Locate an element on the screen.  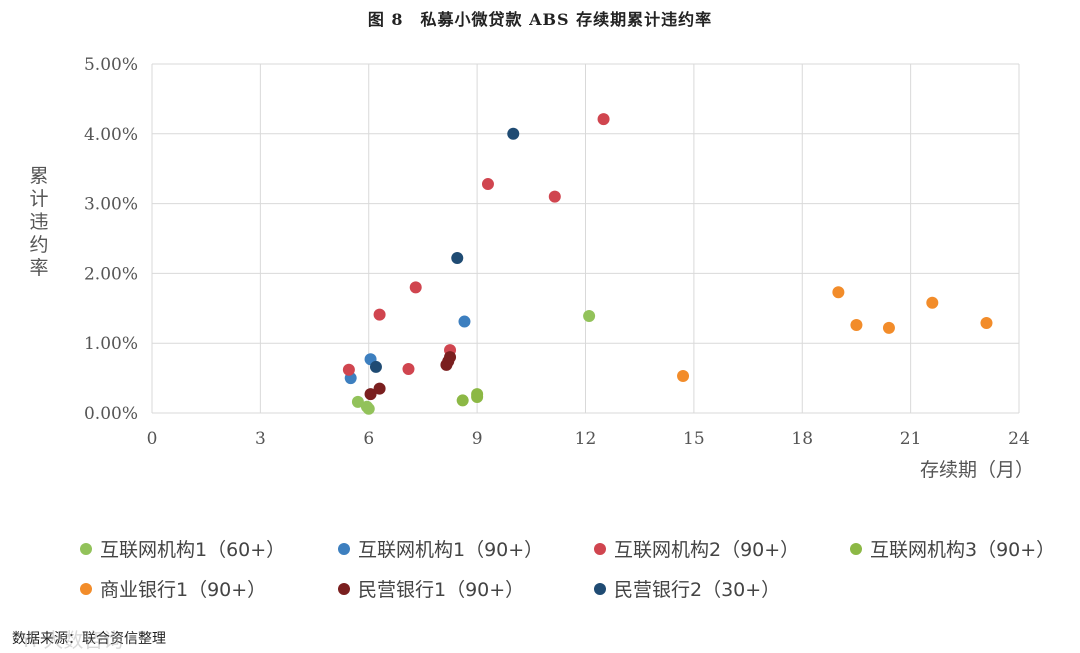
x-tick-label: 6 is located at coordinates (368, 439).